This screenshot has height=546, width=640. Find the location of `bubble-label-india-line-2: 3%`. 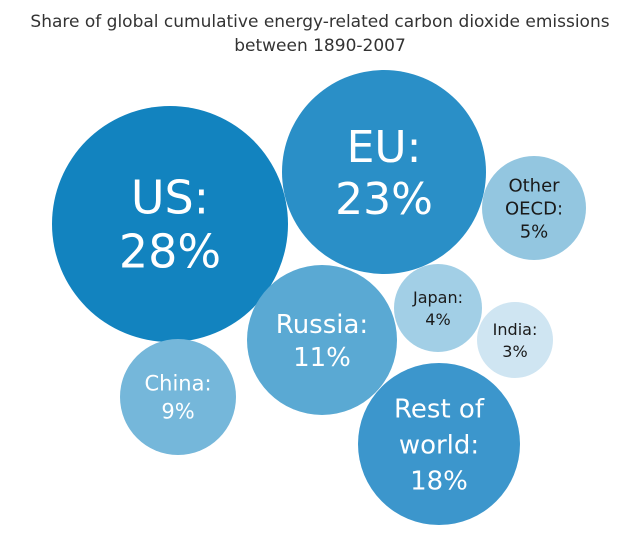

bubble-label-india-line-2: 3% is located at coordinates (514, 351).